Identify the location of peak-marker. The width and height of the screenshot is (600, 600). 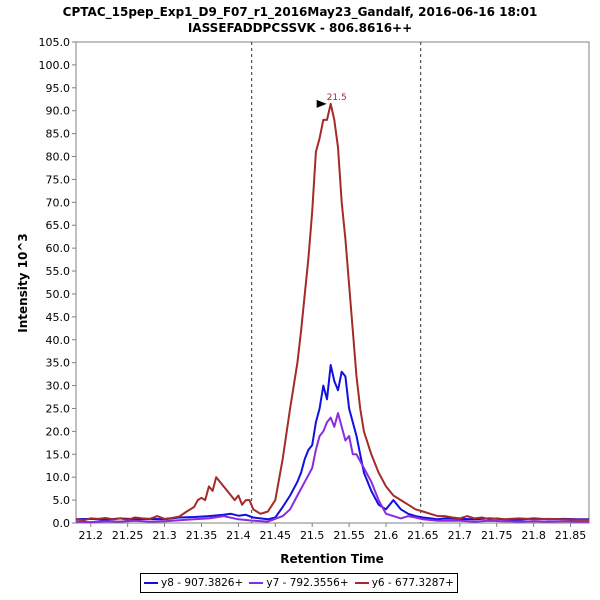
(321, 103).